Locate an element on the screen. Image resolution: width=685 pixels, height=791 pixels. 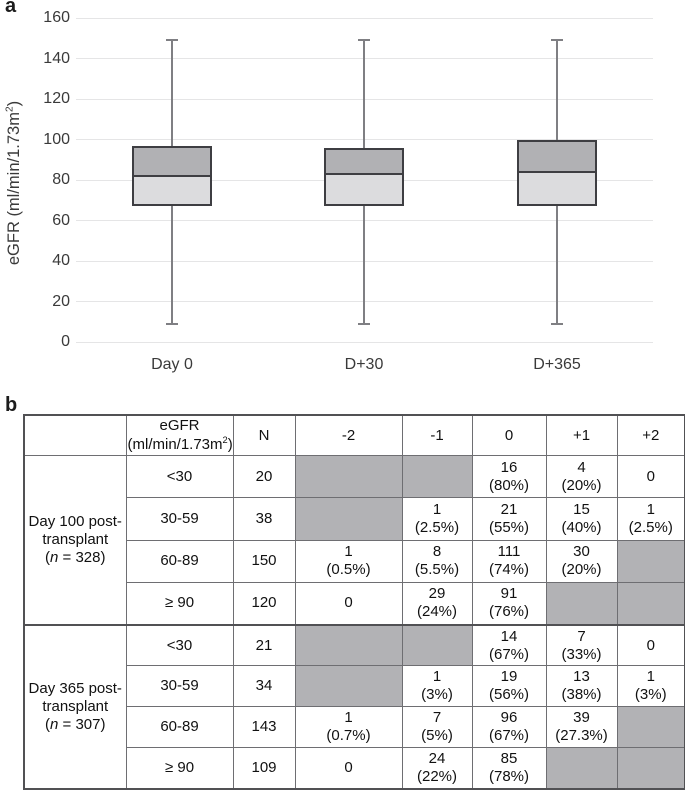
shift-count: 14 is located at coordinates (509, 636).